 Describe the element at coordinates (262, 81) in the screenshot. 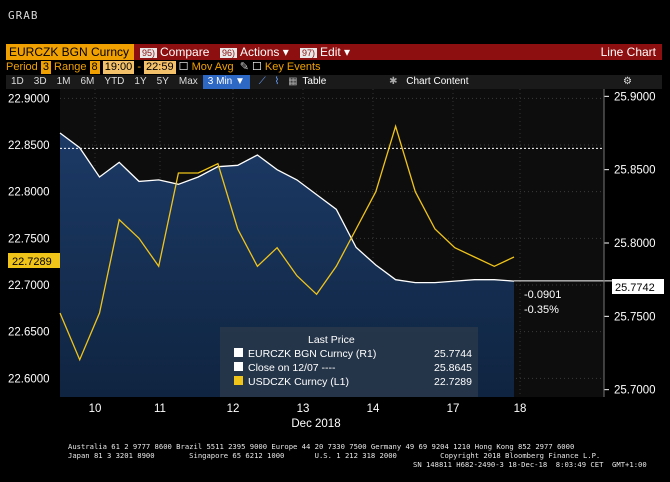

I see `line-chart-icon: ⟋` at that location.